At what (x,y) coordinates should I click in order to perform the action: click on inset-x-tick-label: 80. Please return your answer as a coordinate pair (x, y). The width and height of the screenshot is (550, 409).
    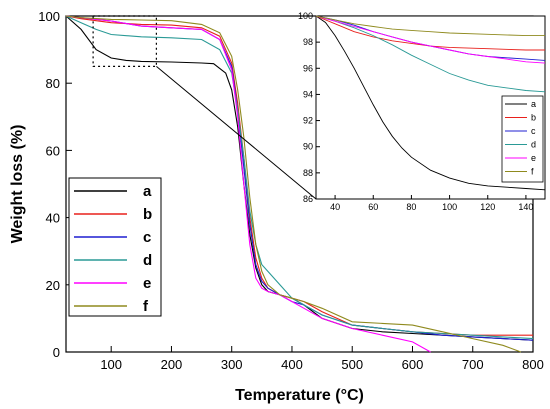
    Looking at the image, I should click on (411, 207).